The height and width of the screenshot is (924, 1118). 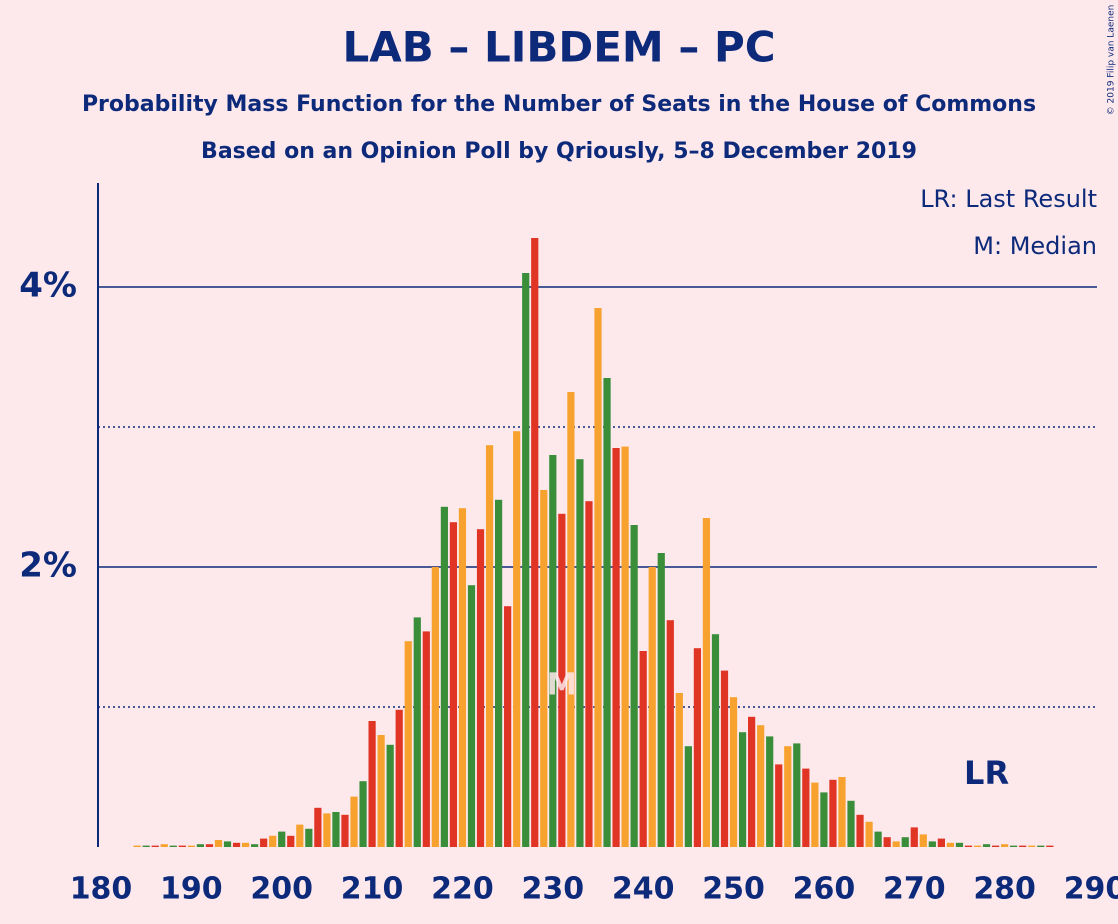 I want to click on x-tick-label: 280, so click(x=1004, y=889).